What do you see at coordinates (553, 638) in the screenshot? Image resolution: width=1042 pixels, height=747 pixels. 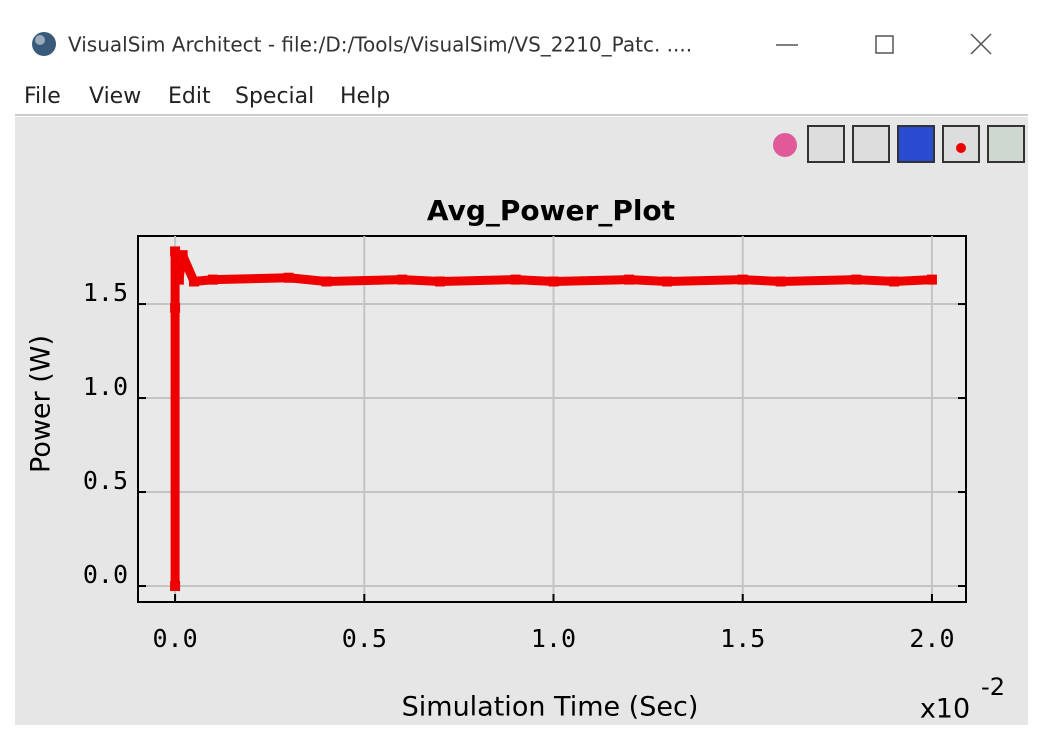 I see `x-tick-label: 1.0` at bounding box center [553, 638].